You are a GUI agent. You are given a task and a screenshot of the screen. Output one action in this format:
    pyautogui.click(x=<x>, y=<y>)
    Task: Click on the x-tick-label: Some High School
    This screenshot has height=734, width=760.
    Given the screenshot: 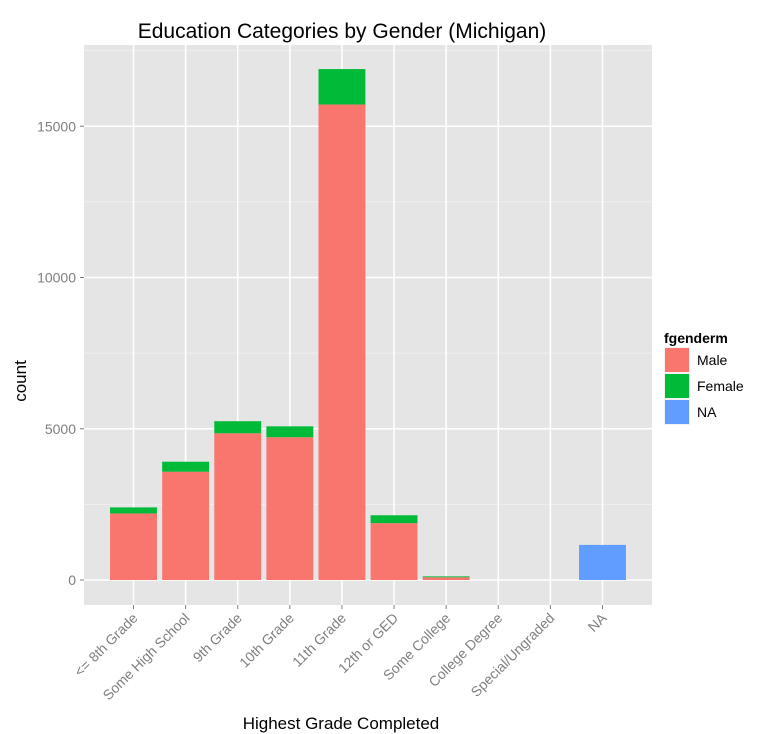 What is the action you would take?
    pyautogui.click(x=145, y=656)
    